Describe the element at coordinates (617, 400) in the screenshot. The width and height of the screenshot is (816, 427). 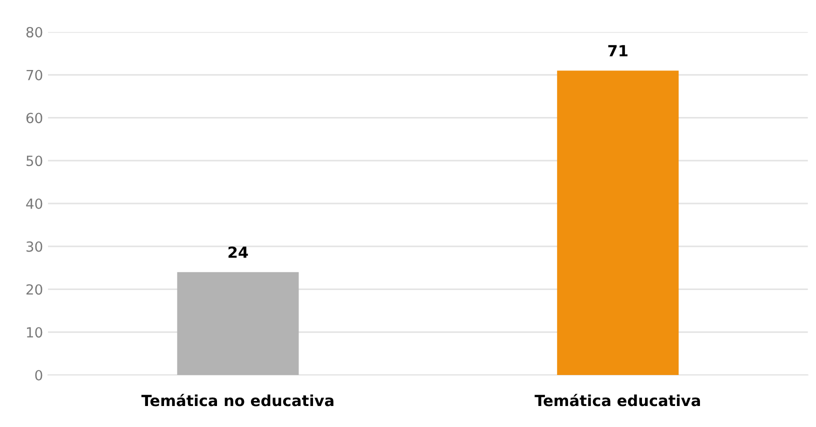
I see `x-tick-label: Temática educativa` at that location.